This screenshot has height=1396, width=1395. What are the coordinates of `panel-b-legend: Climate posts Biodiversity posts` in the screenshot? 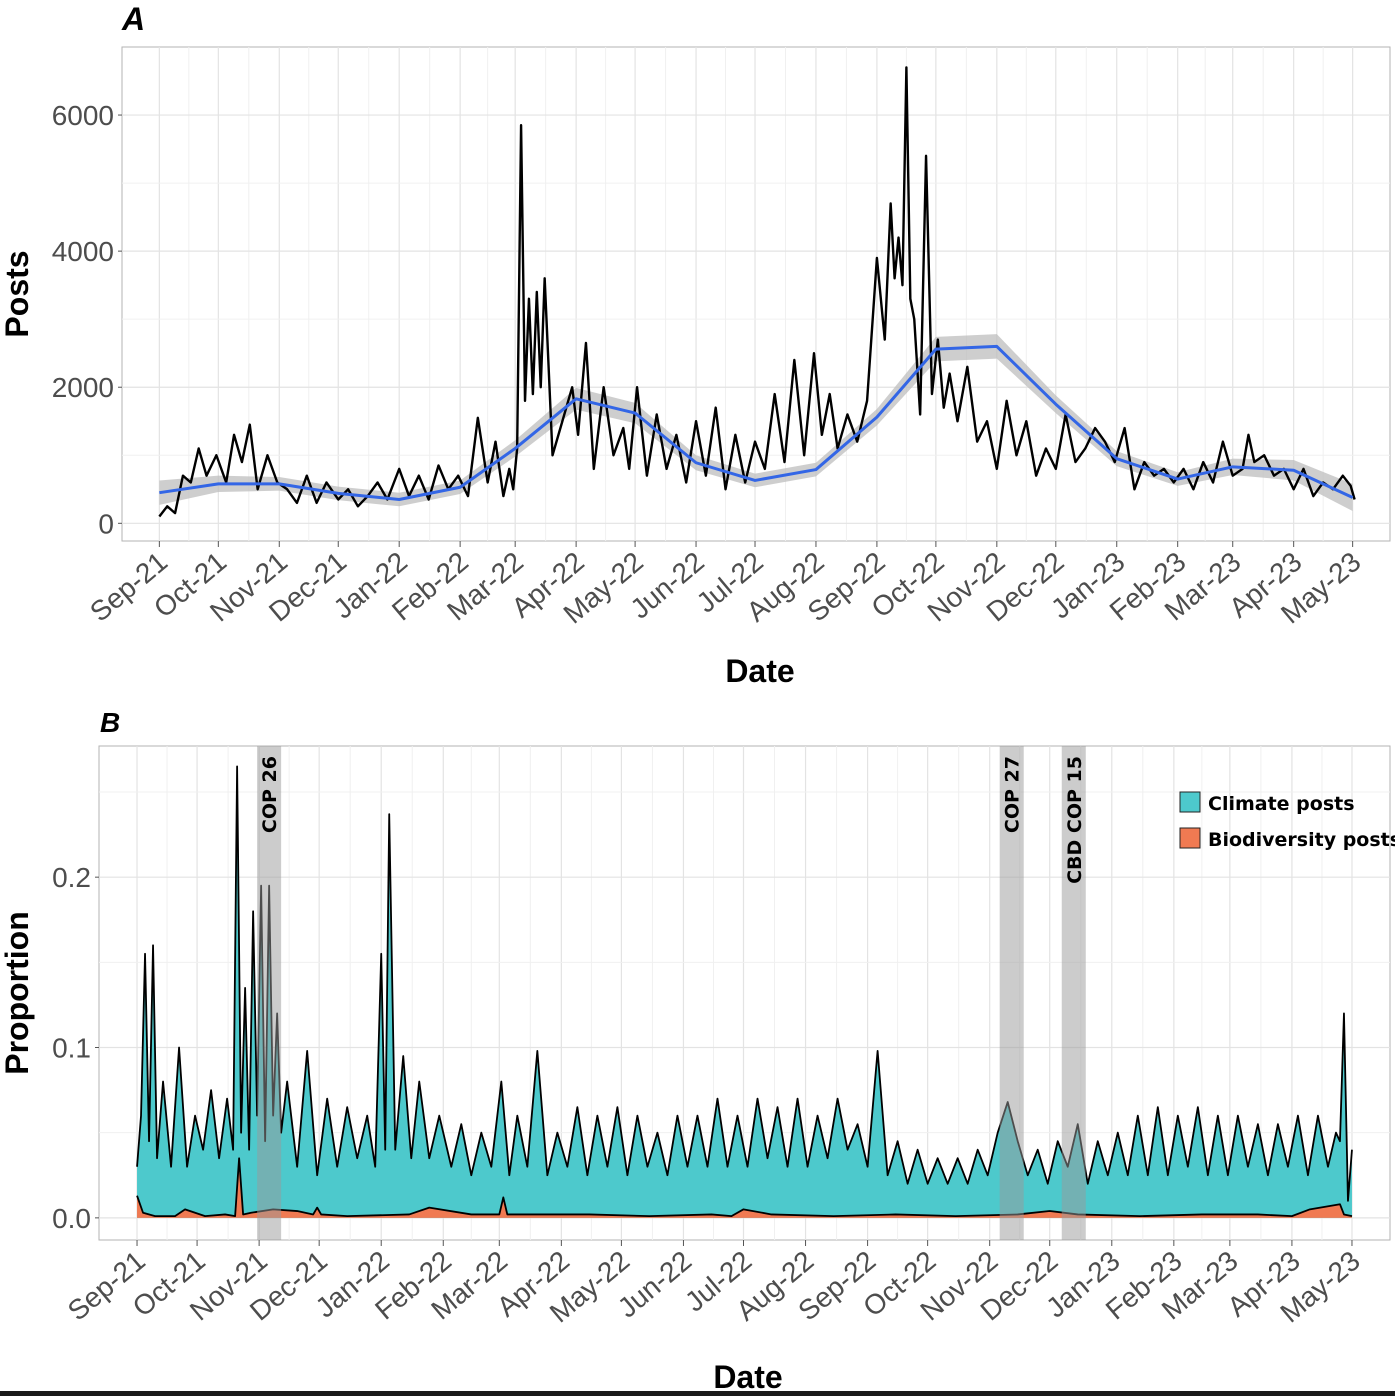 It's located at (1287, 821).